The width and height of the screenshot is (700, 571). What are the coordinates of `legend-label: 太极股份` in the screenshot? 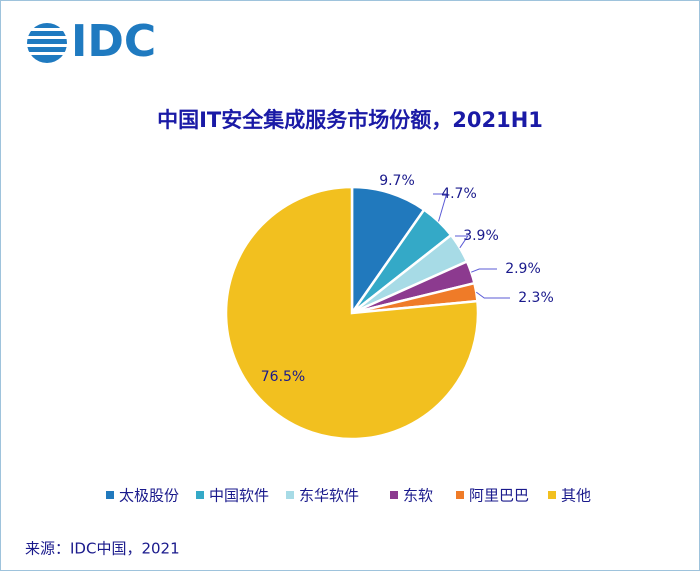 It's located at (149, 496).